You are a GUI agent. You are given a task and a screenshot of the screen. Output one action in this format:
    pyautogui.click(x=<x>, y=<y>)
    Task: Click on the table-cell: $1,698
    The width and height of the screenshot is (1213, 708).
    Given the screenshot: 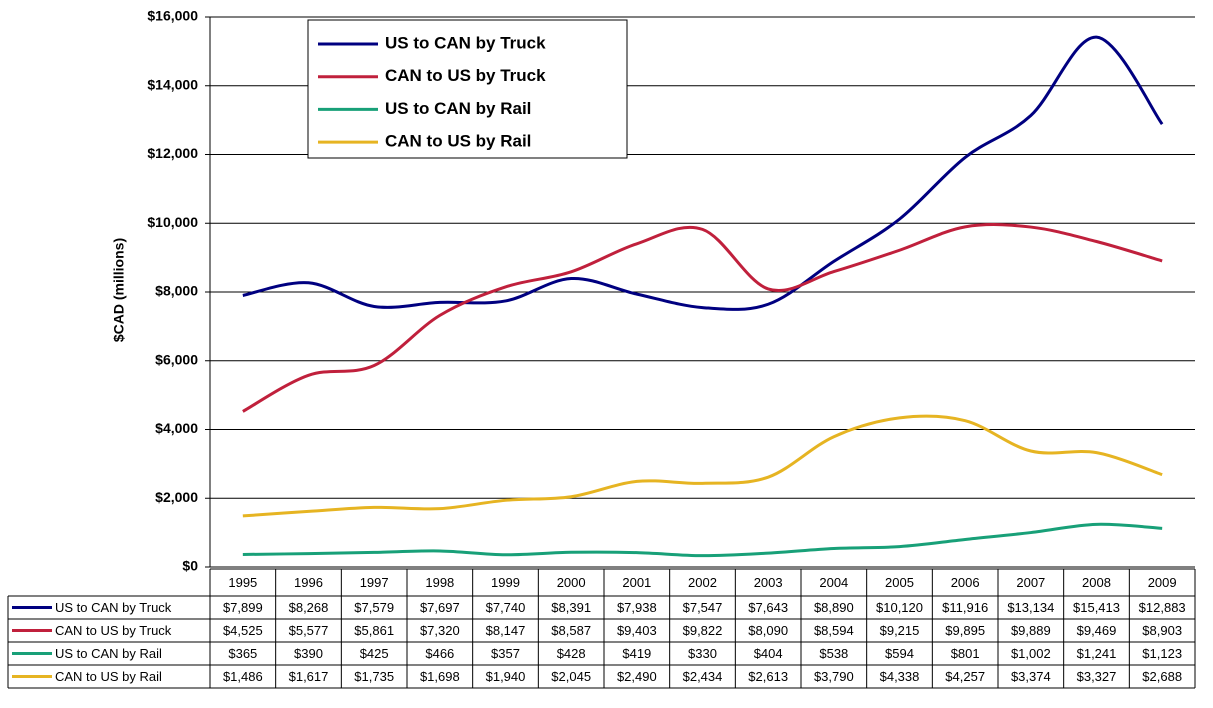 What is the action you would take?
    pyautogui.click(x=440, y=676)
    